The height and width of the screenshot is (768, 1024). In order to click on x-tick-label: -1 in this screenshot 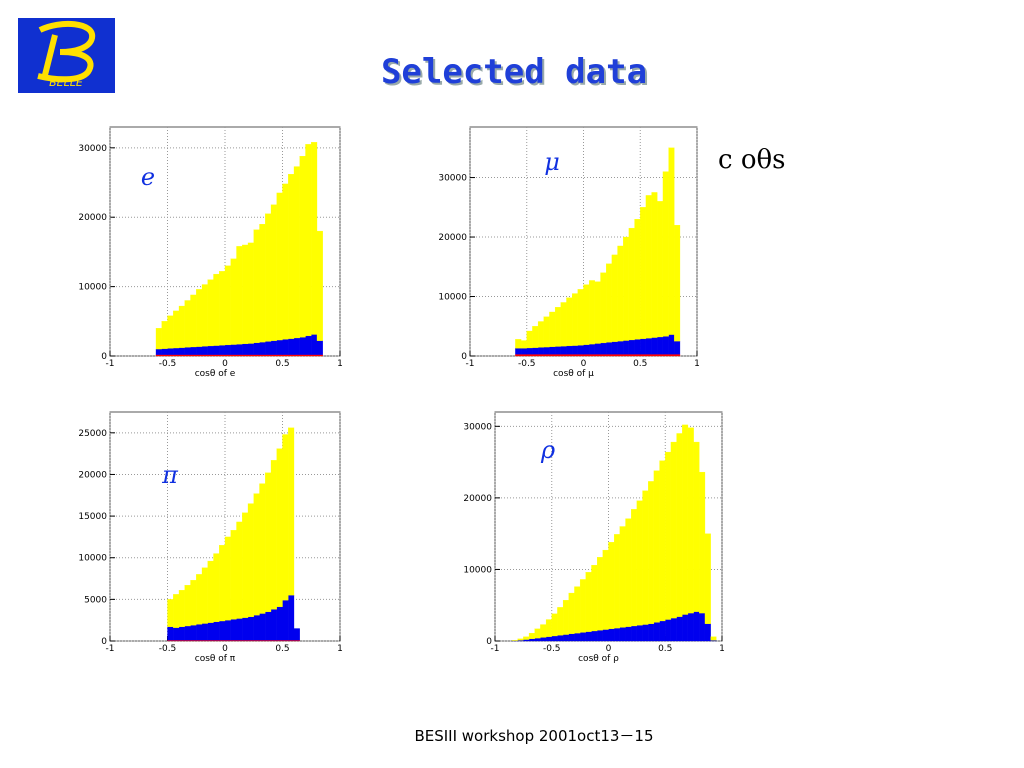, I will do `click(110, 364)`.